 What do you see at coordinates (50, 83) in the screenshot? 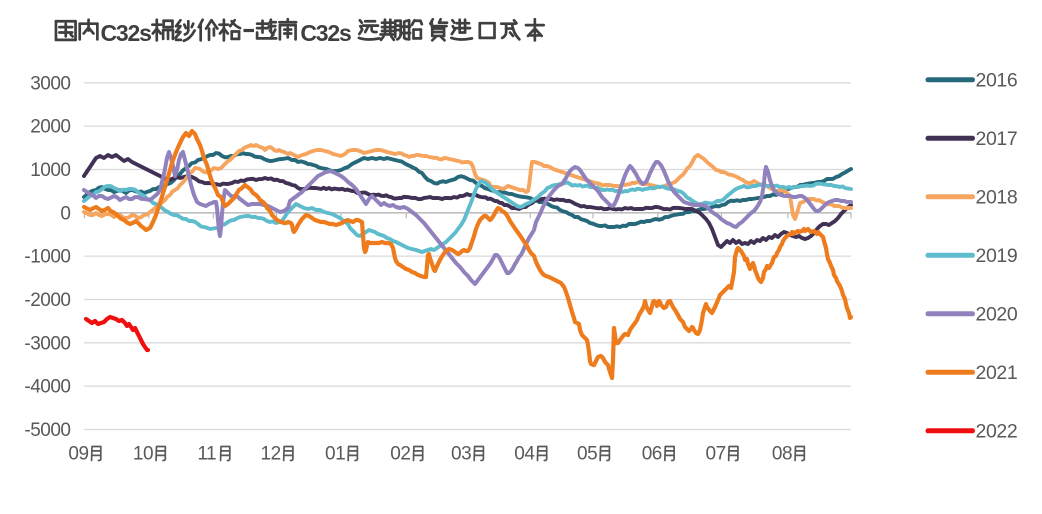
I see `svg-text: 3000` at bounding box center [50, 83].